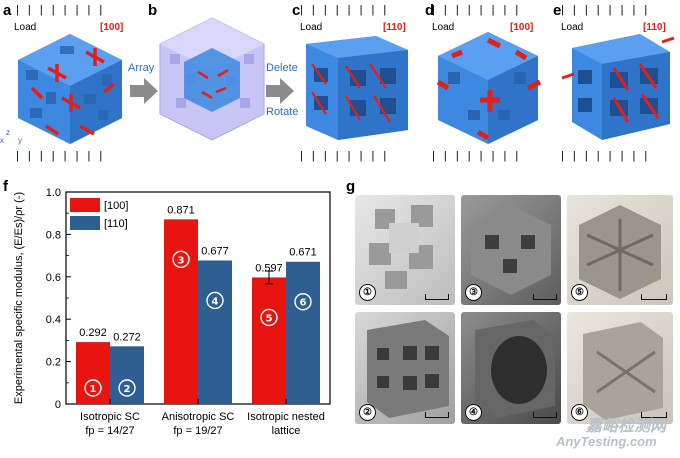 The image size is (680, 458). What do you see at coordinates (127, 337) in the screenshot?
I see `bar-value-label: 0.272` at bounding box center [127, 337].